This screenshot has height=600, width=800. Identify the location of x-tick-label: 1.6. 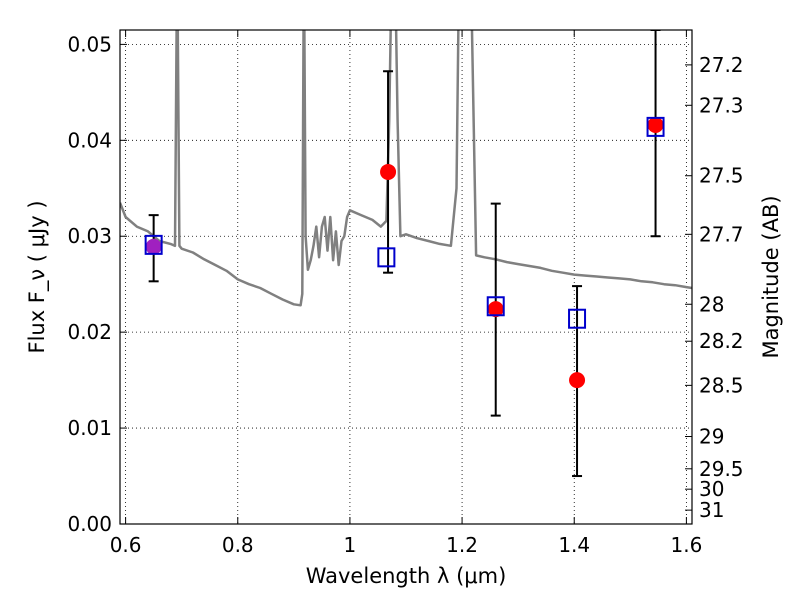
(686, 545).